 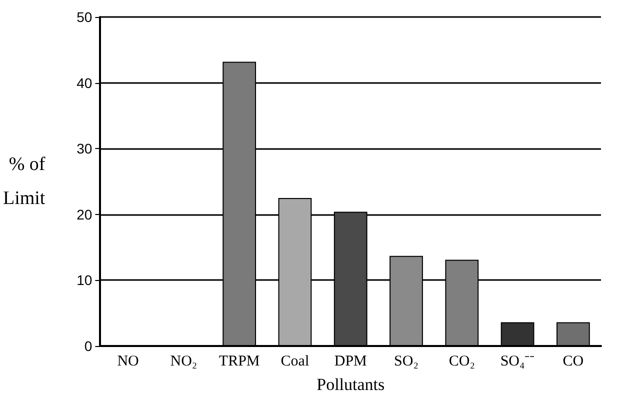 What do you see at coordinates (84, 17) in the screenshot?
I see `y-tick-label: 50` at bounding box center [84, 17].